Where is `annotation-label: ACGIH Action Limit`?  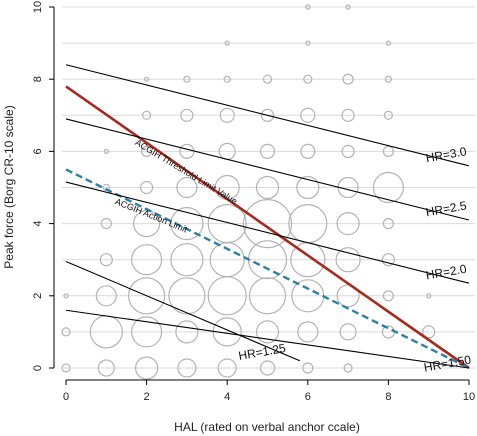 annotation-label: ACGIH Action Limit is located at coordinates (152, 215).